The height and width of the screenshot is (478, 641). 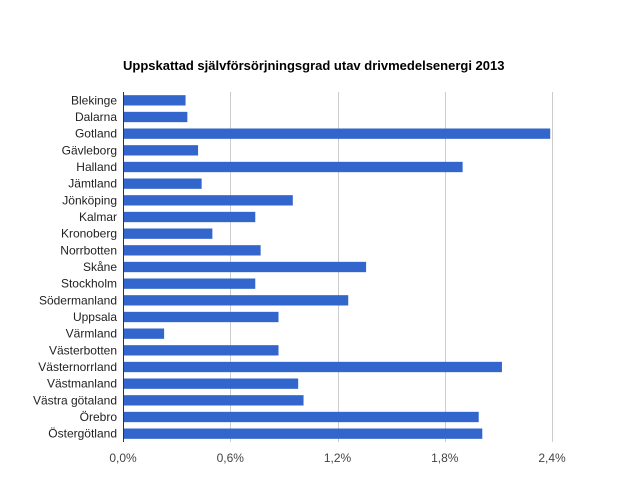 I want to click on category-label: Gotland, so click(x=96, y=134).